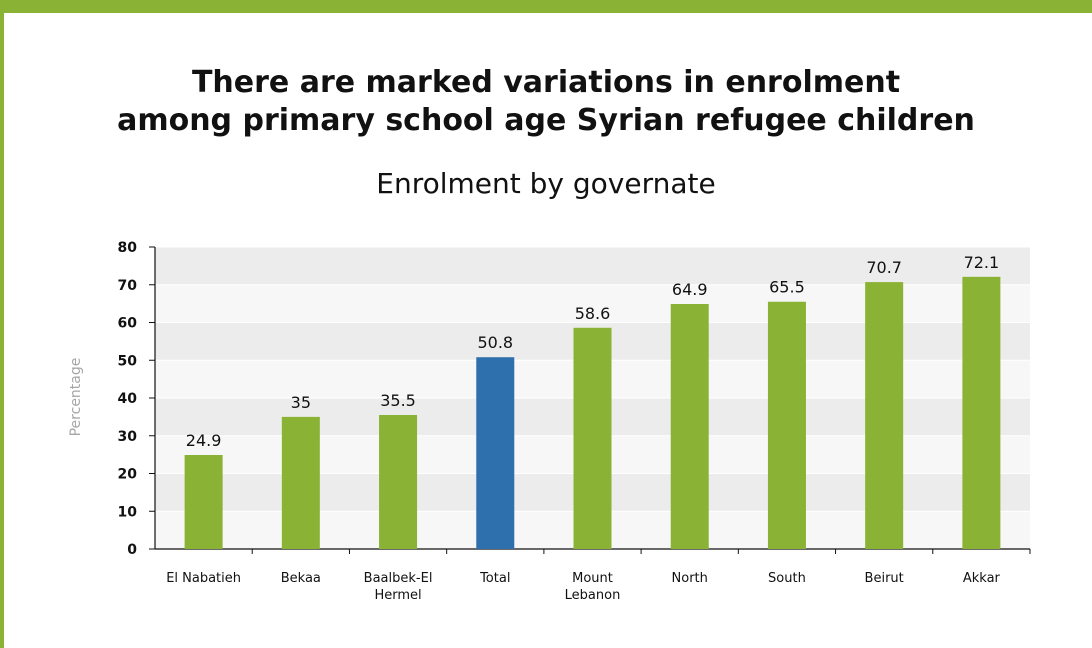  What do you see at coordinates (398, 400) in the screenshot?
I see `data-label: 35.5` at bounding box center [398, 400].